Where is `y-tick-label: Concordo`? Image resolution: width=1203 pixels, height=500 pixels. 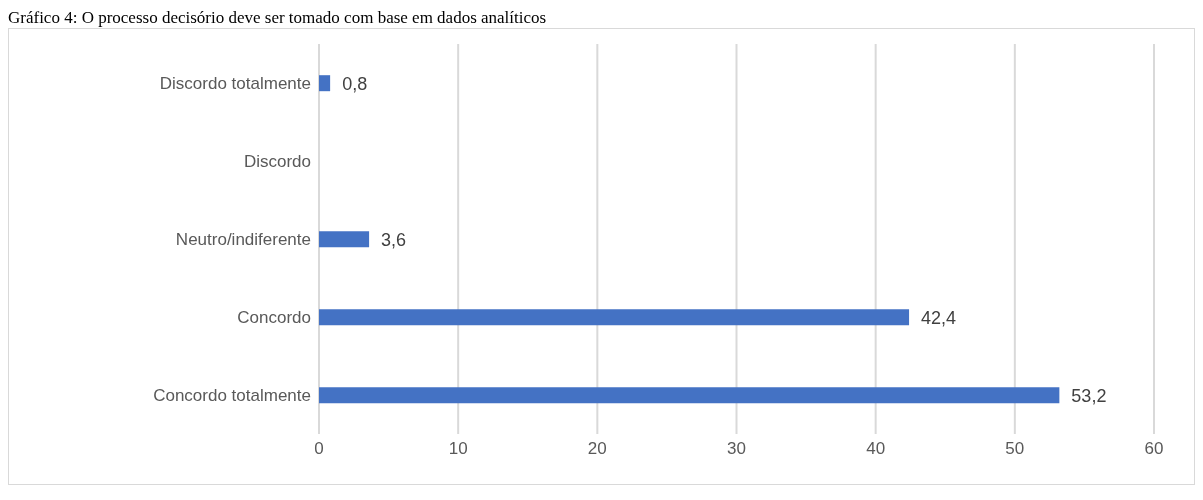 y-tick-label: Concordo is located at coordinates (274, 318).